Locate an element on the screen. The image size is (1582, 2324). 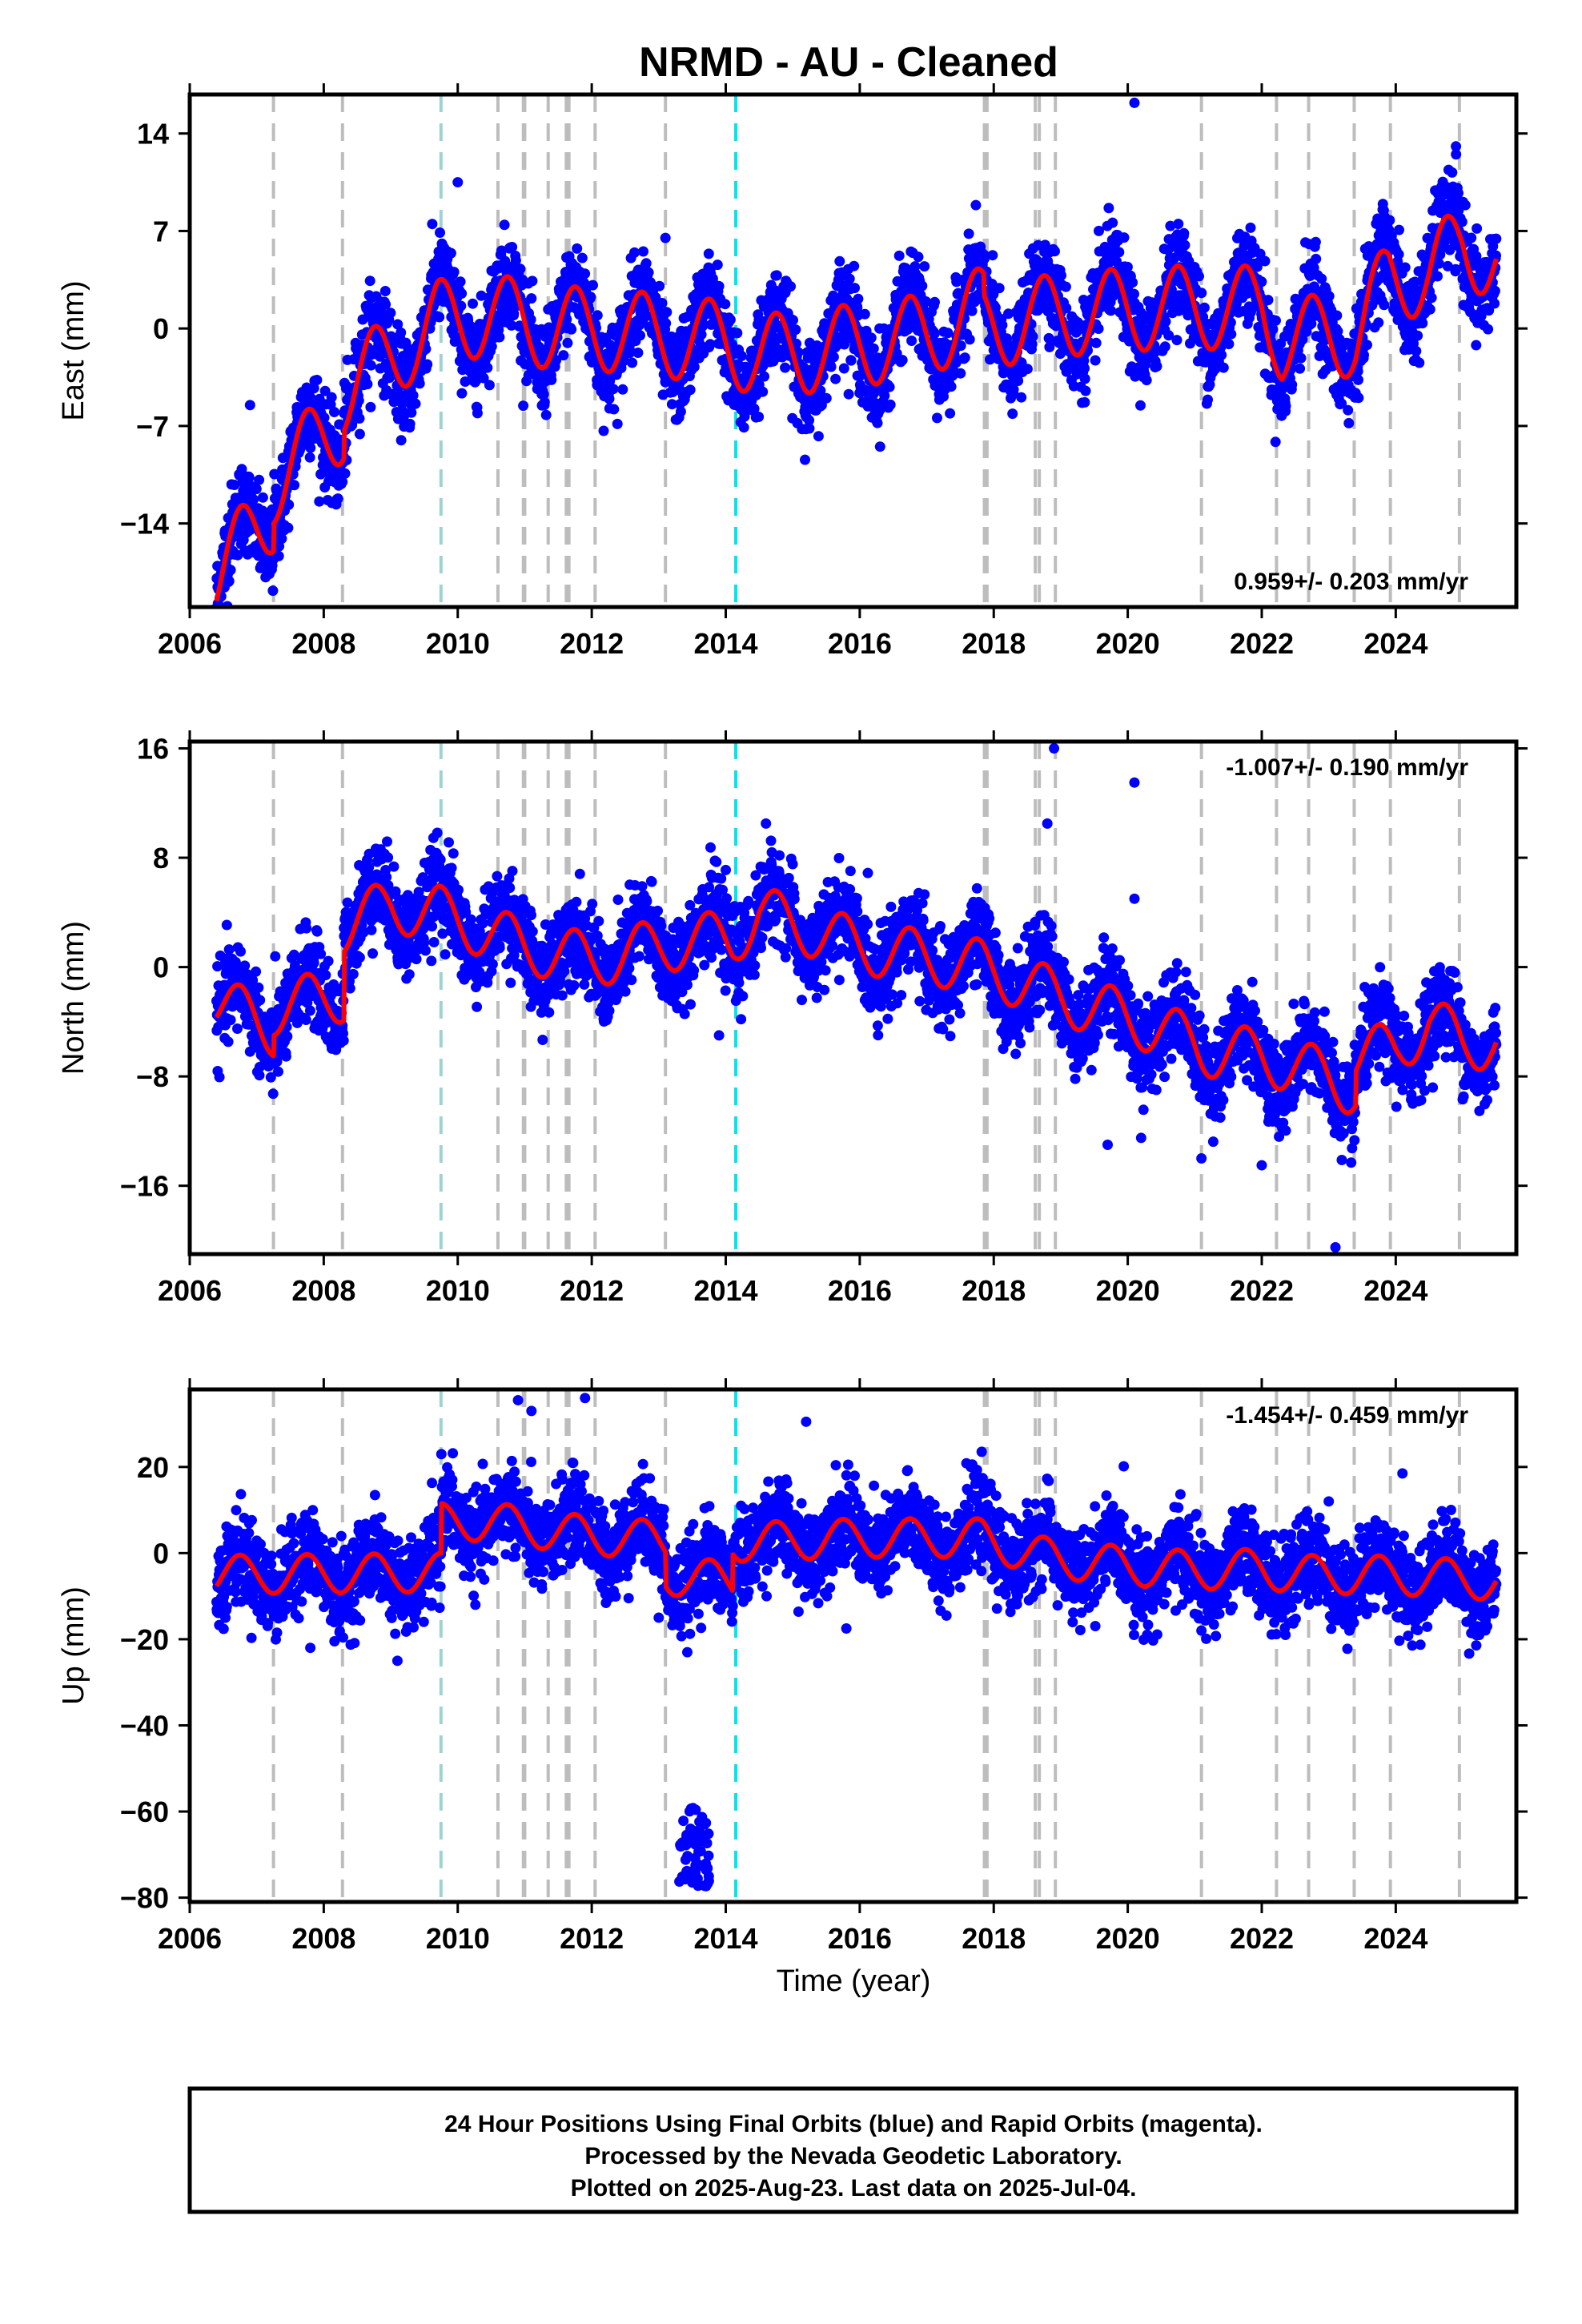
east-y-tick-label: −7 is located at coordinates (152, 426).